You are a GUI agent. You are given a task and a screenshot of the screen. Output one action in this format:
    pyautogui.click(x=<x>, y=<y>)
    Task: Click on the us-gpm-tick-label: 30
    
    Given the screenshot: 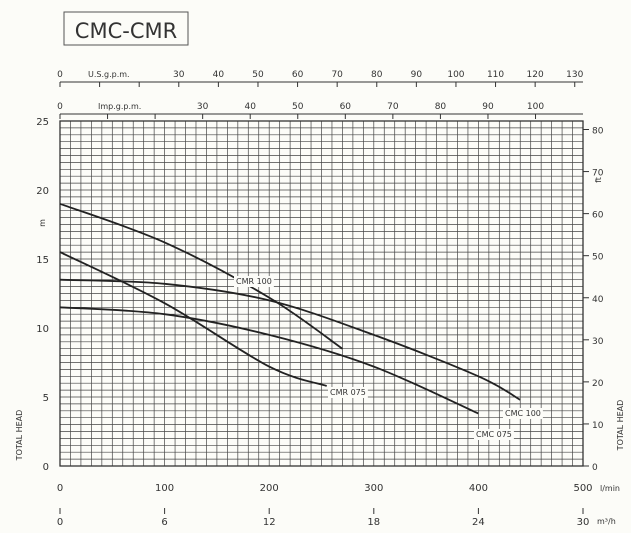 What is the action you would take?
    pyautogui.click(x=179, y=75)
    